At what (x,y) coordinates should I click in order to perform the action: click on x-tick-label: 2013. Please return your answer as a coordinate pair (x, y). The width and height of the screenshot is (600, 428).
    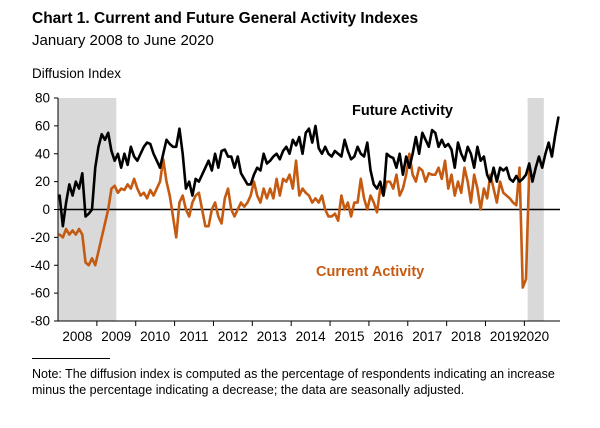
    Looking at the image, I should click on (272, 336).